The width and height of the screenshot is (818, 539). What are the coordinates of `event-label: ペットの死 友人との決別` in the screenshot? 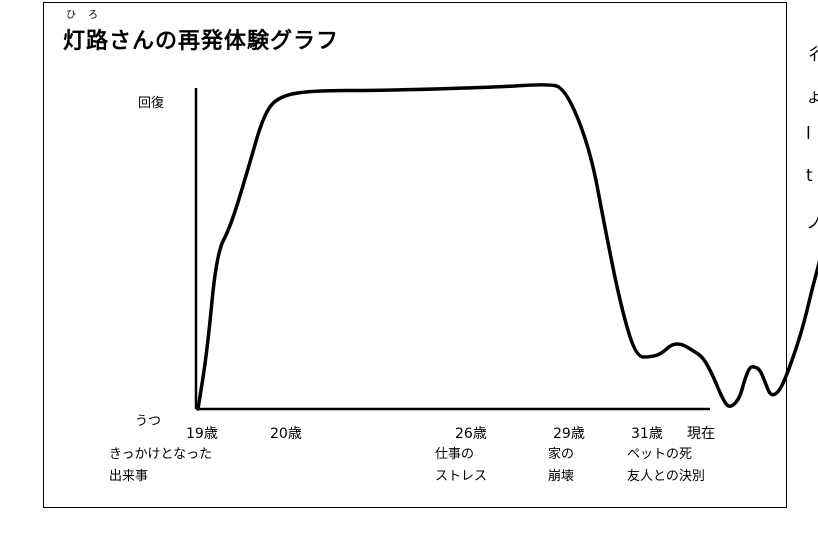 It's located at (666, 465).